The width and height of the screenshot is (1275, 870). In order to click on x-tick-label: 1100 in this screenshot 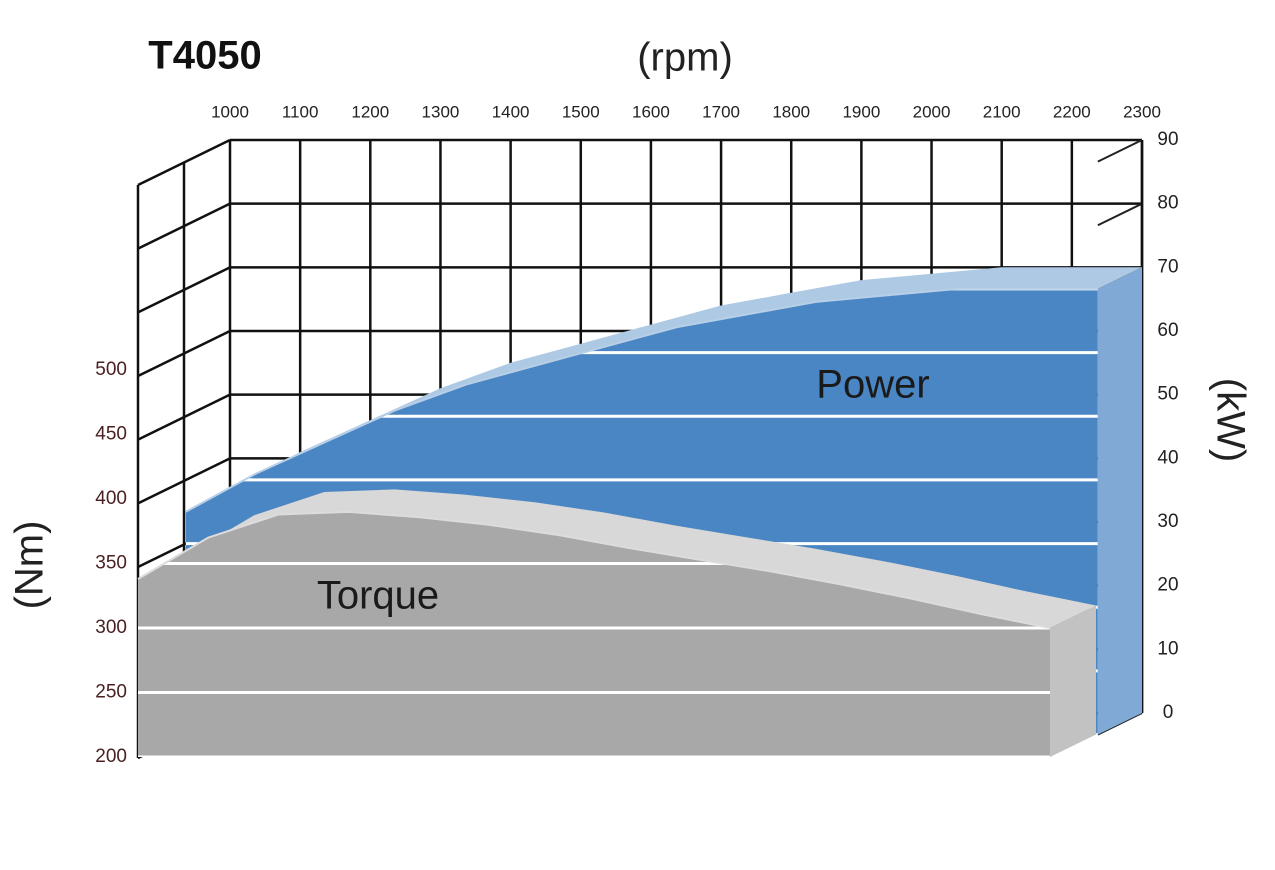, I will do `click(300, 111)`.